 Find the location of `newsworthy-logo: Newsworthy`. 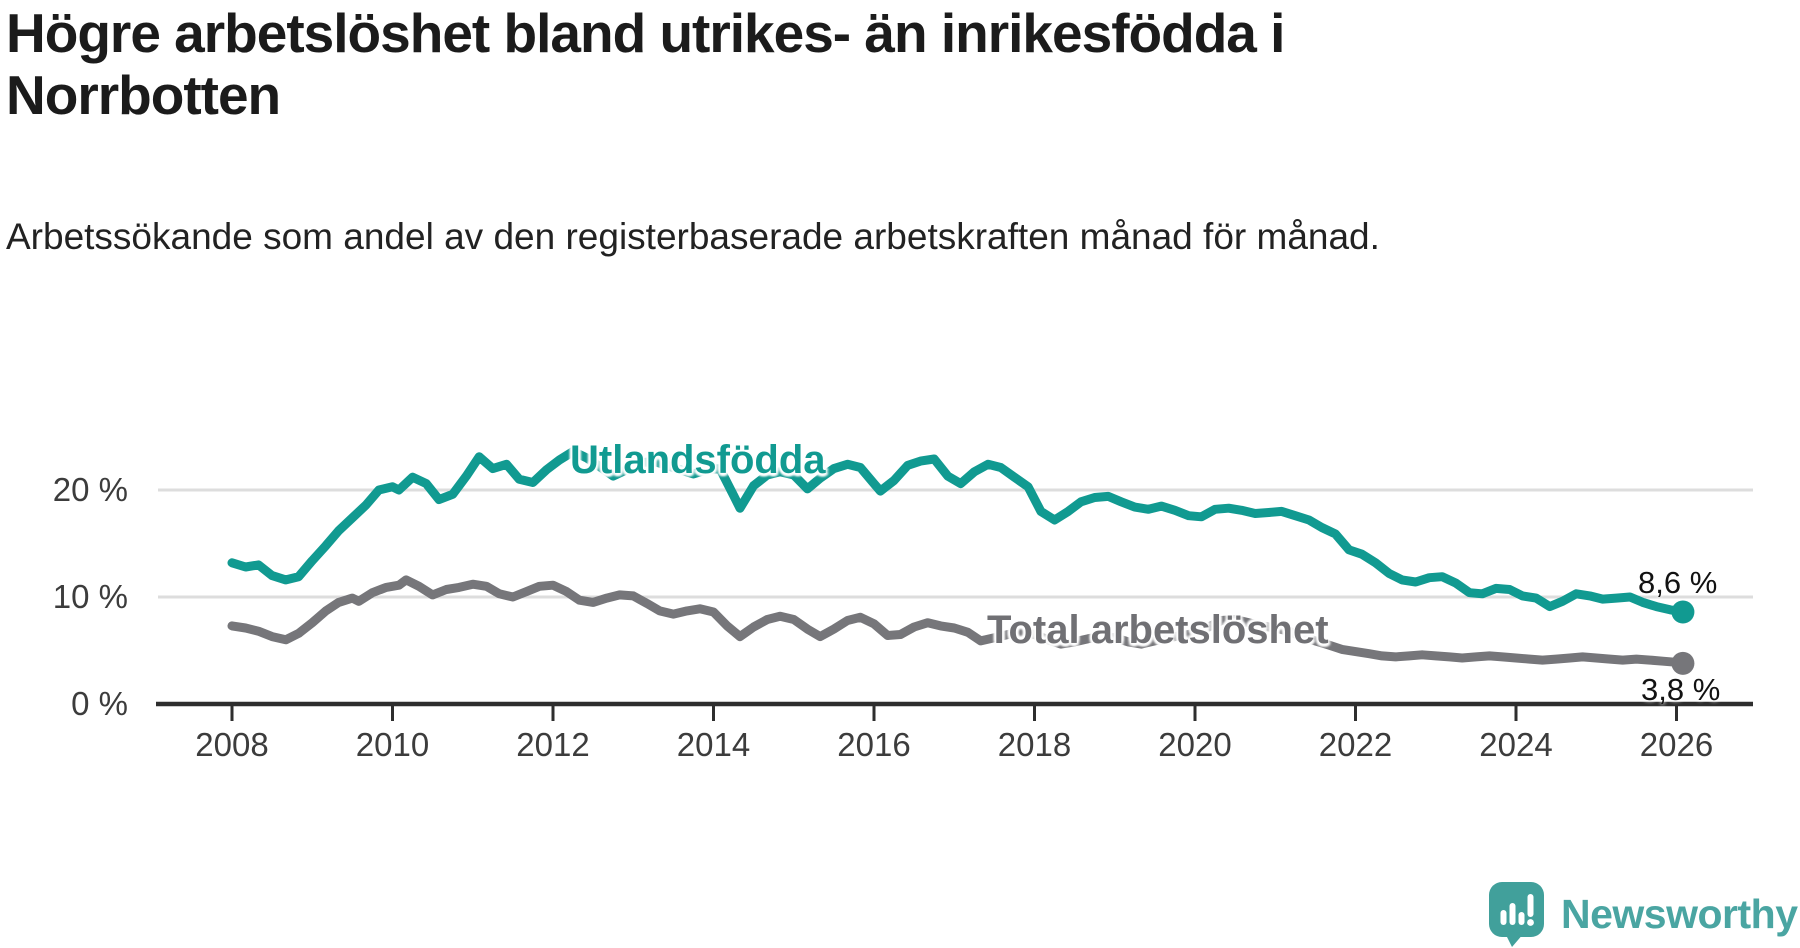

newsworthy-logo: Newsworthy is located at coordinates (1643, 914).